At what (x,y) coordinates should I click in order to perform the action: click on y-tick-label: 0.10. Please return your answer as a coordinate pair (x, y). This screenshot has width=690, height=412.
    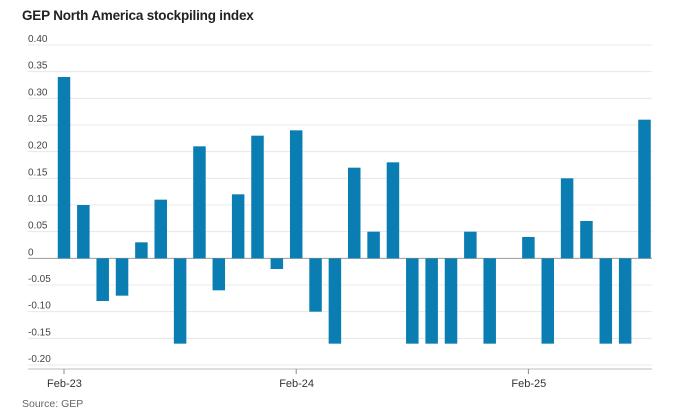
    Looking at the image, I should click on (38, 199).